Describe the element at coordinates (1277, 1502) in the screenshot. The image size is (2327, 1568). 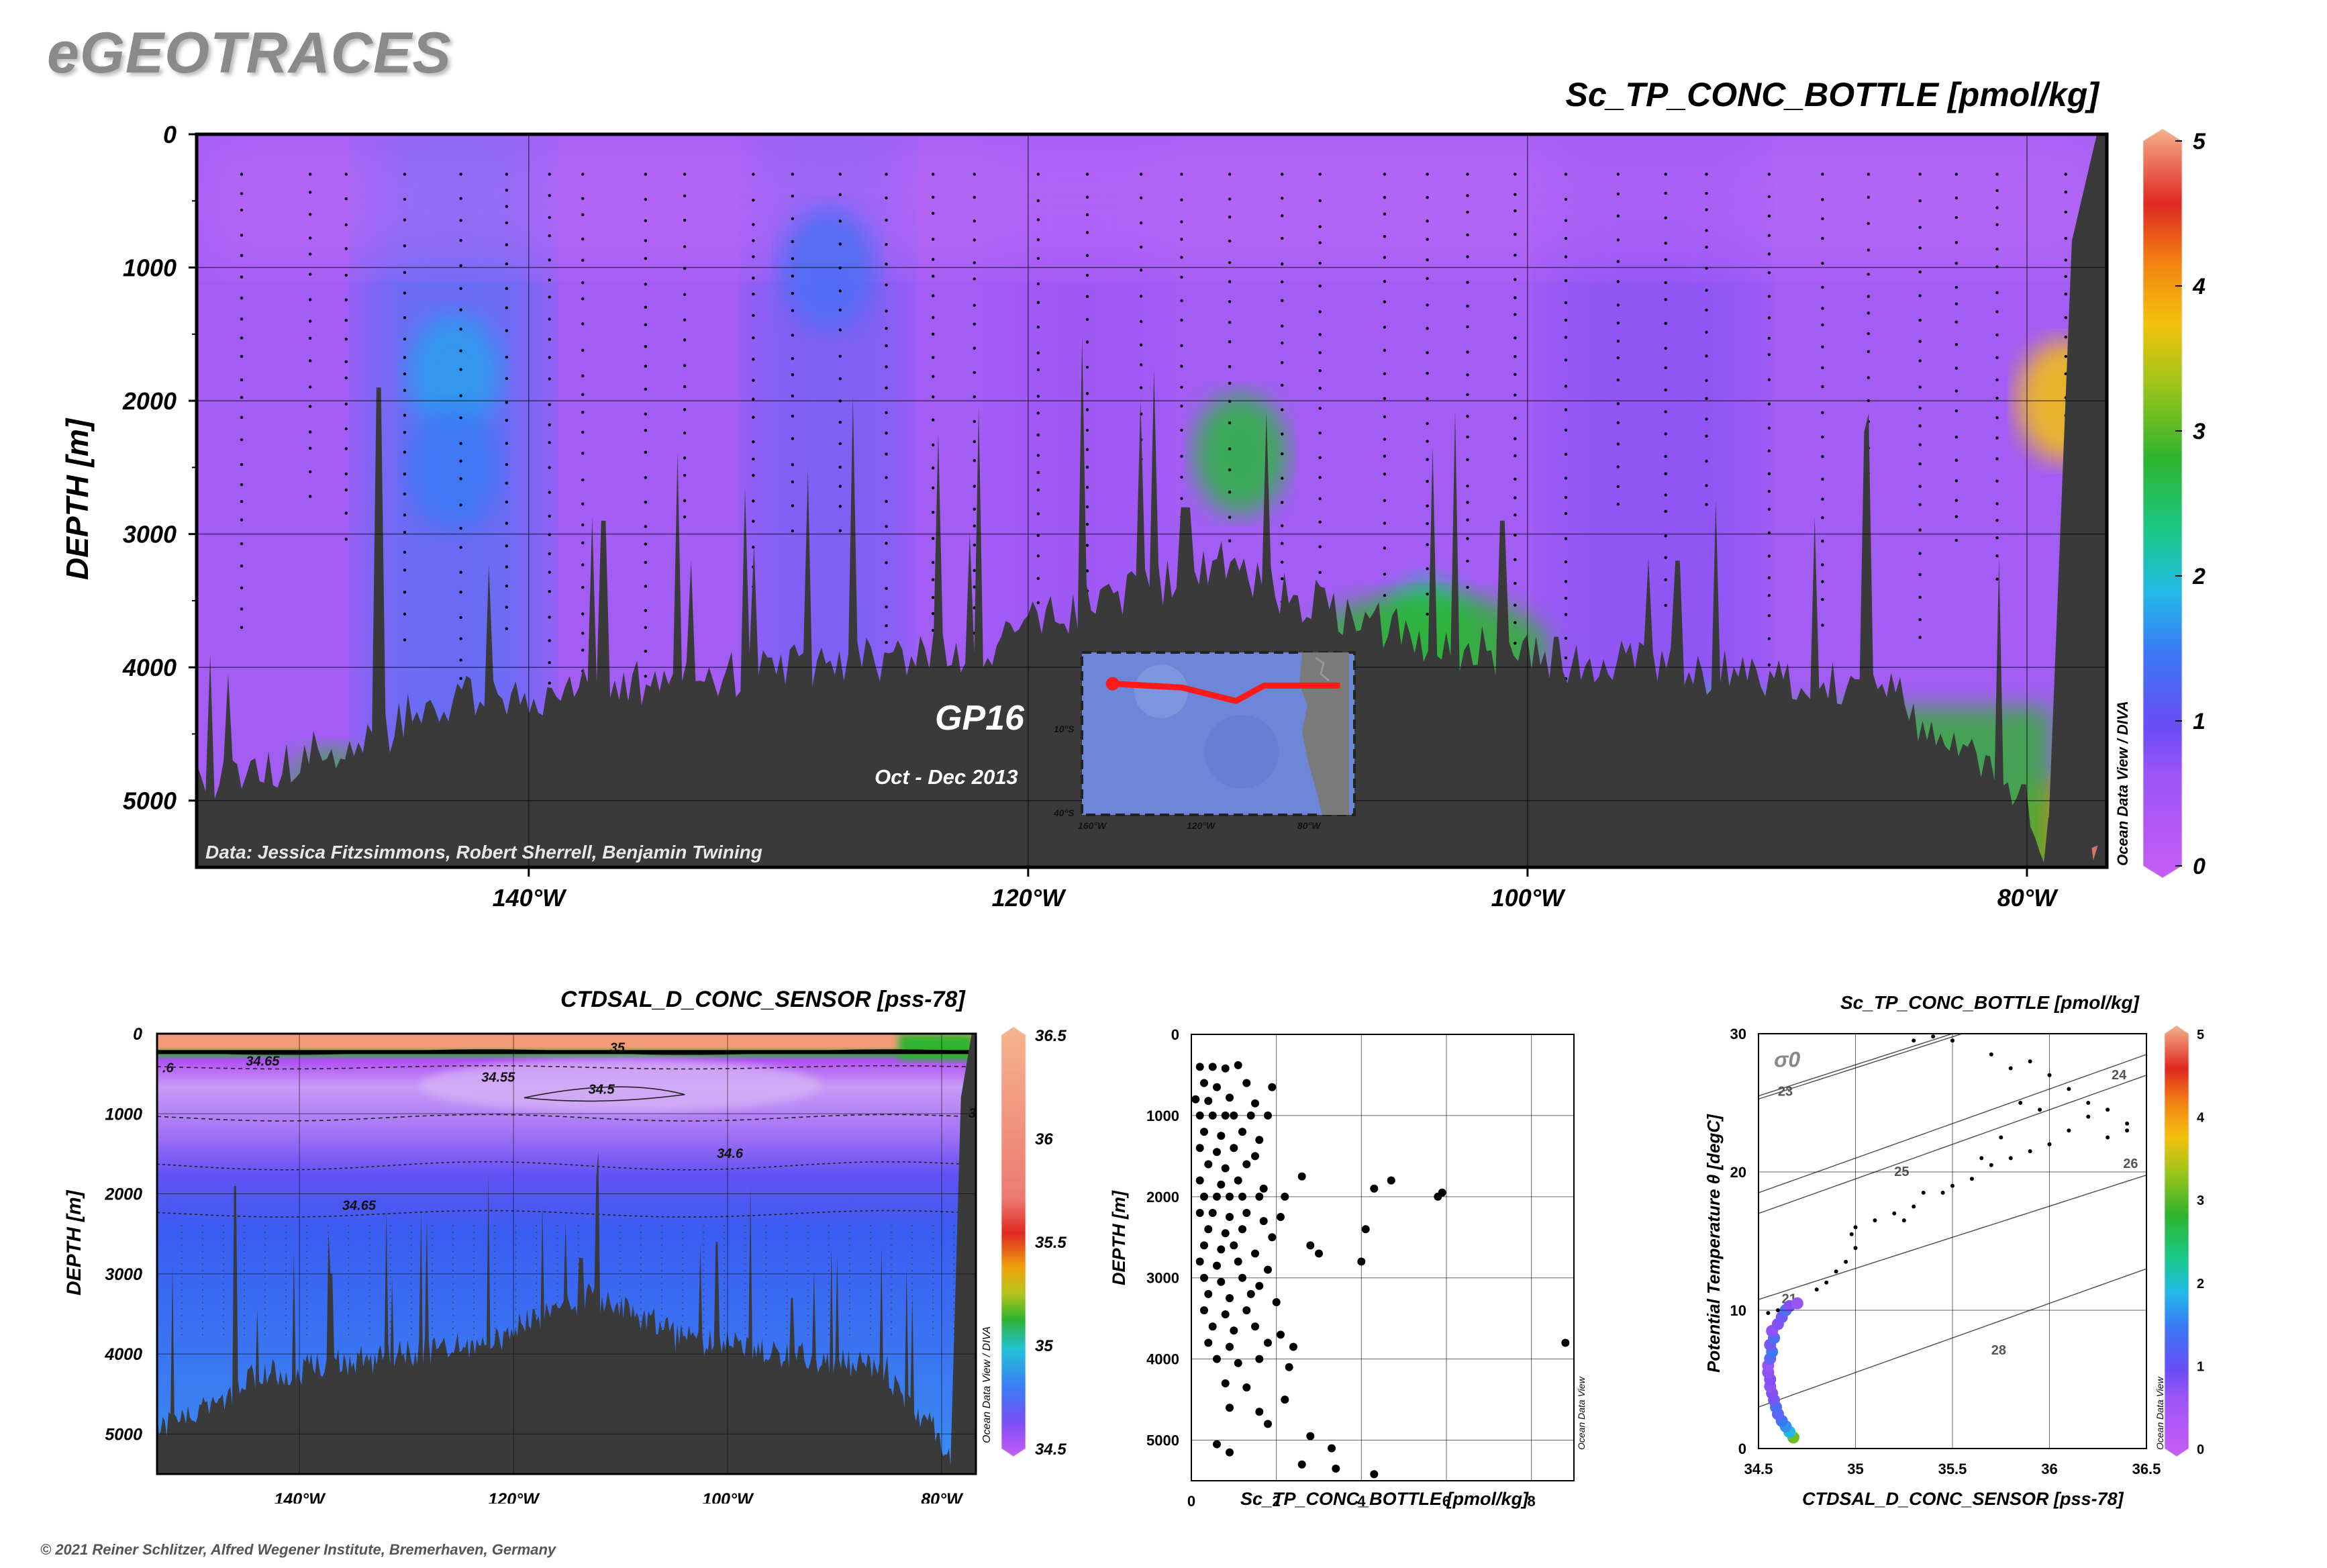
I see `x-tick-label: 2` at that location.